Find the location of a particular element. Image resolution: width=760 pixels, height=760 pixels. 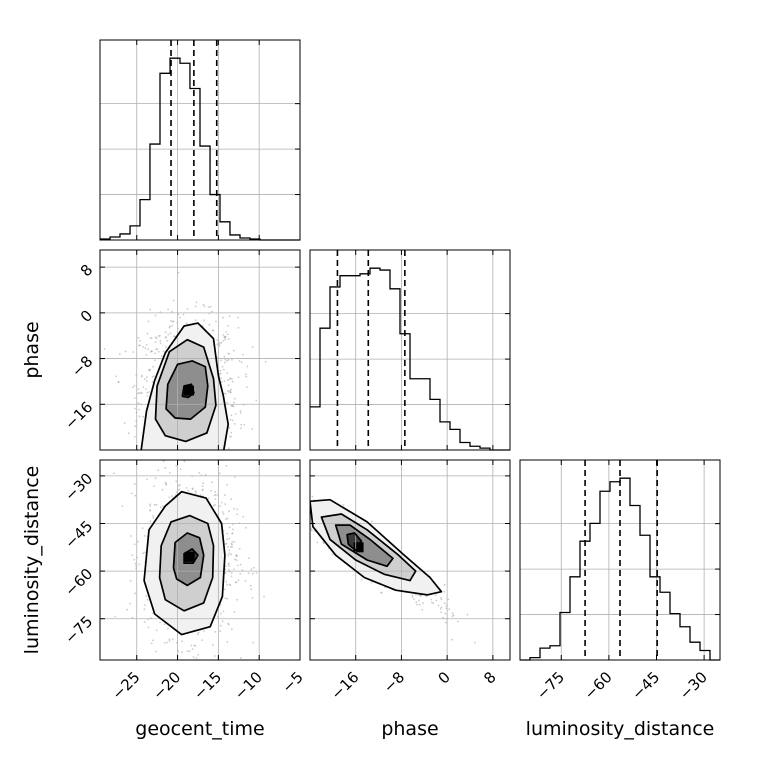

histogram-phase is located at coordinates (410, 359).